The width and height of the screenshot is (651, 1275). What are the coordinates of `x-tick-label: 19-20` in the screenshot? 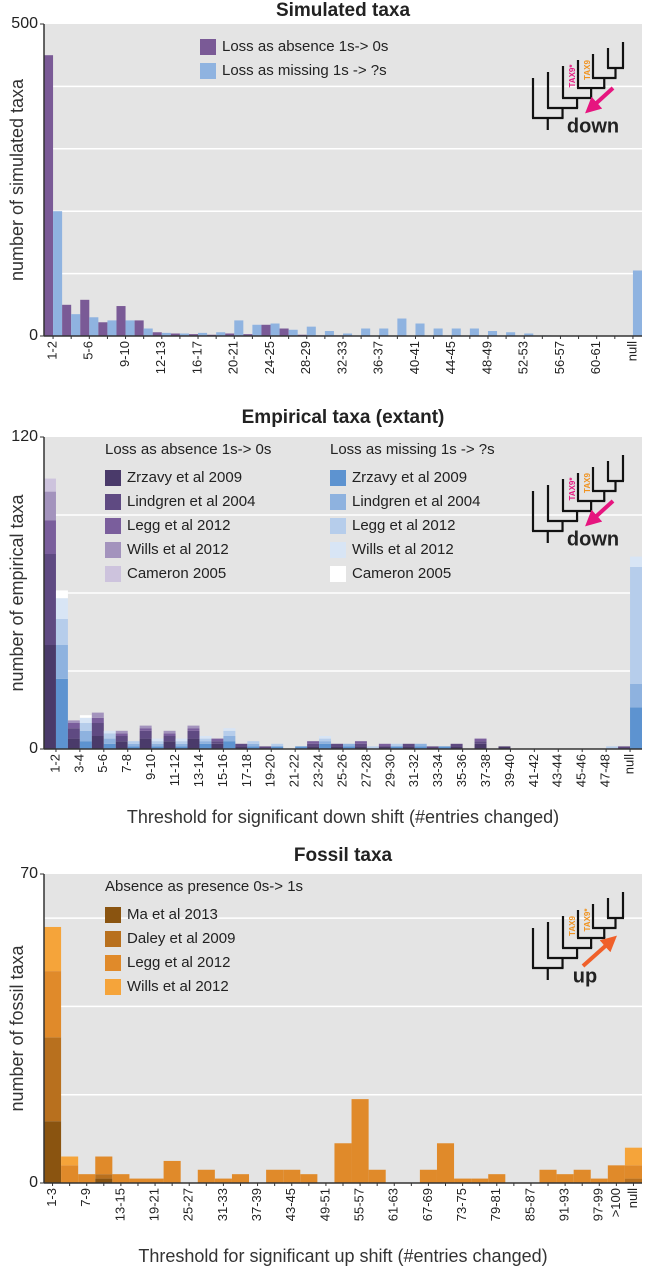 It's located at (270, 770).